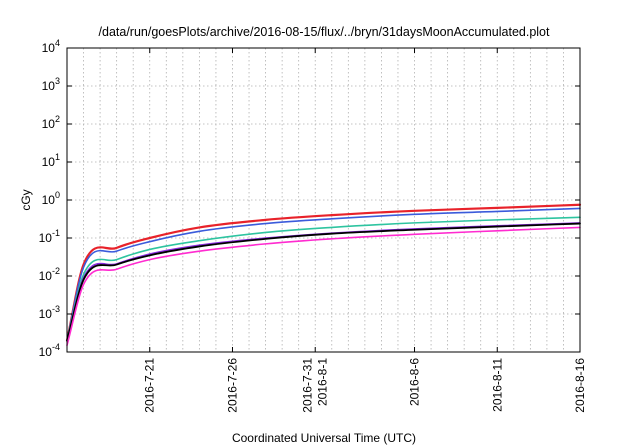 The image size is (640, 448). I want to click on y-tick-label: 10¹, so click(51, 160).